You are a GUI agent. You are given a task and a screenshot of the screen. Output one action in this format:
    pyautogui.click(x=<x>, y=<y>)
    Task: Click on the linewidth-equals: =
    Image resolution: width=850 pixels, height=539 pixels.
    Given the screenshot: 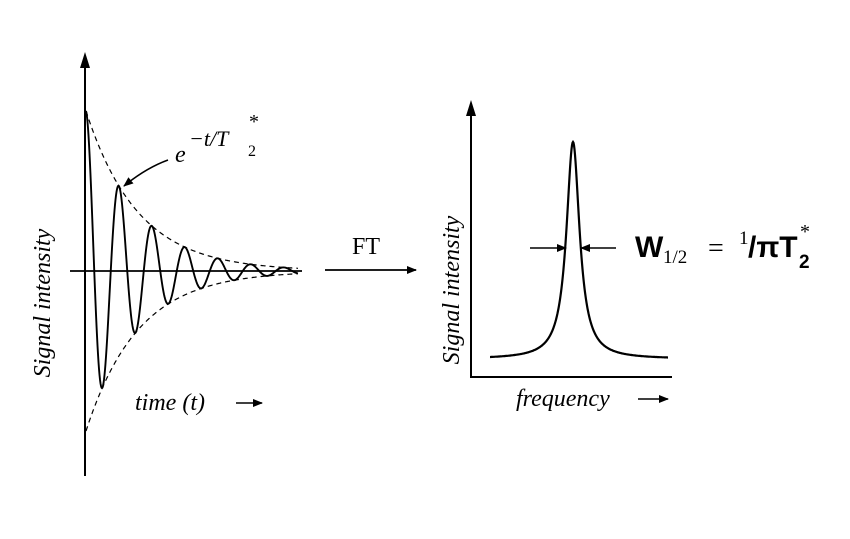 What is the action you would take?
    pyautogui.click(x=716, y=248)
    